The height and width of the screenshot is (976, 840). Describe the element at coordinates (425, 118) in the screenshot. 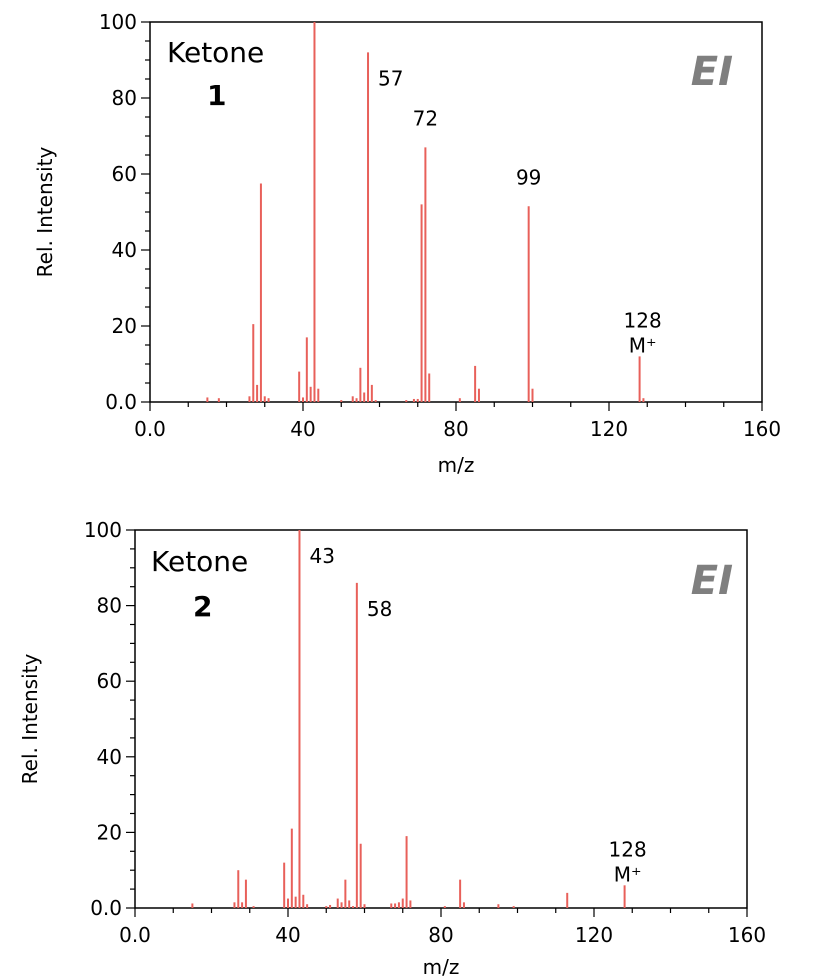

I see `peak-label-72: 72` at that location.